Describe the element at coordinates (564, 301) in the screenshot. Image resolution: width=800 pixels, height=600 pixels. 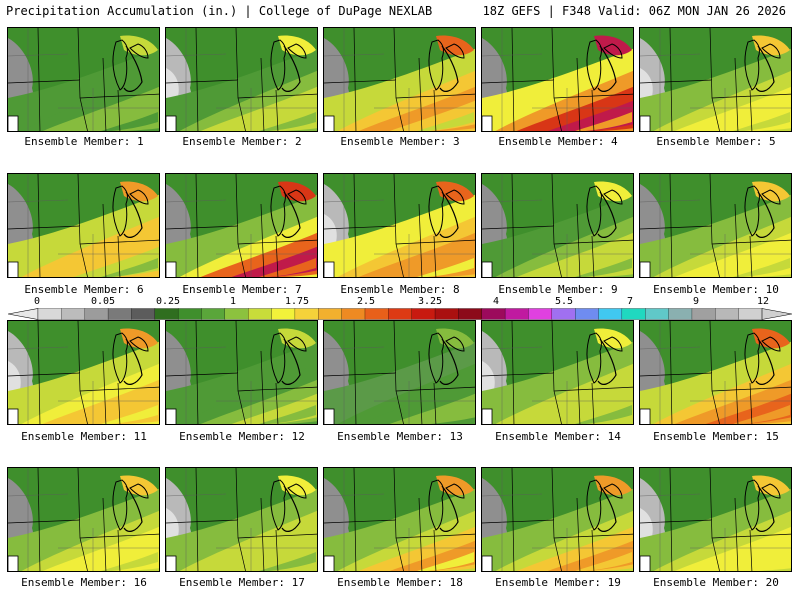
I see `color-scale-tick-label: 5.5` at that location.